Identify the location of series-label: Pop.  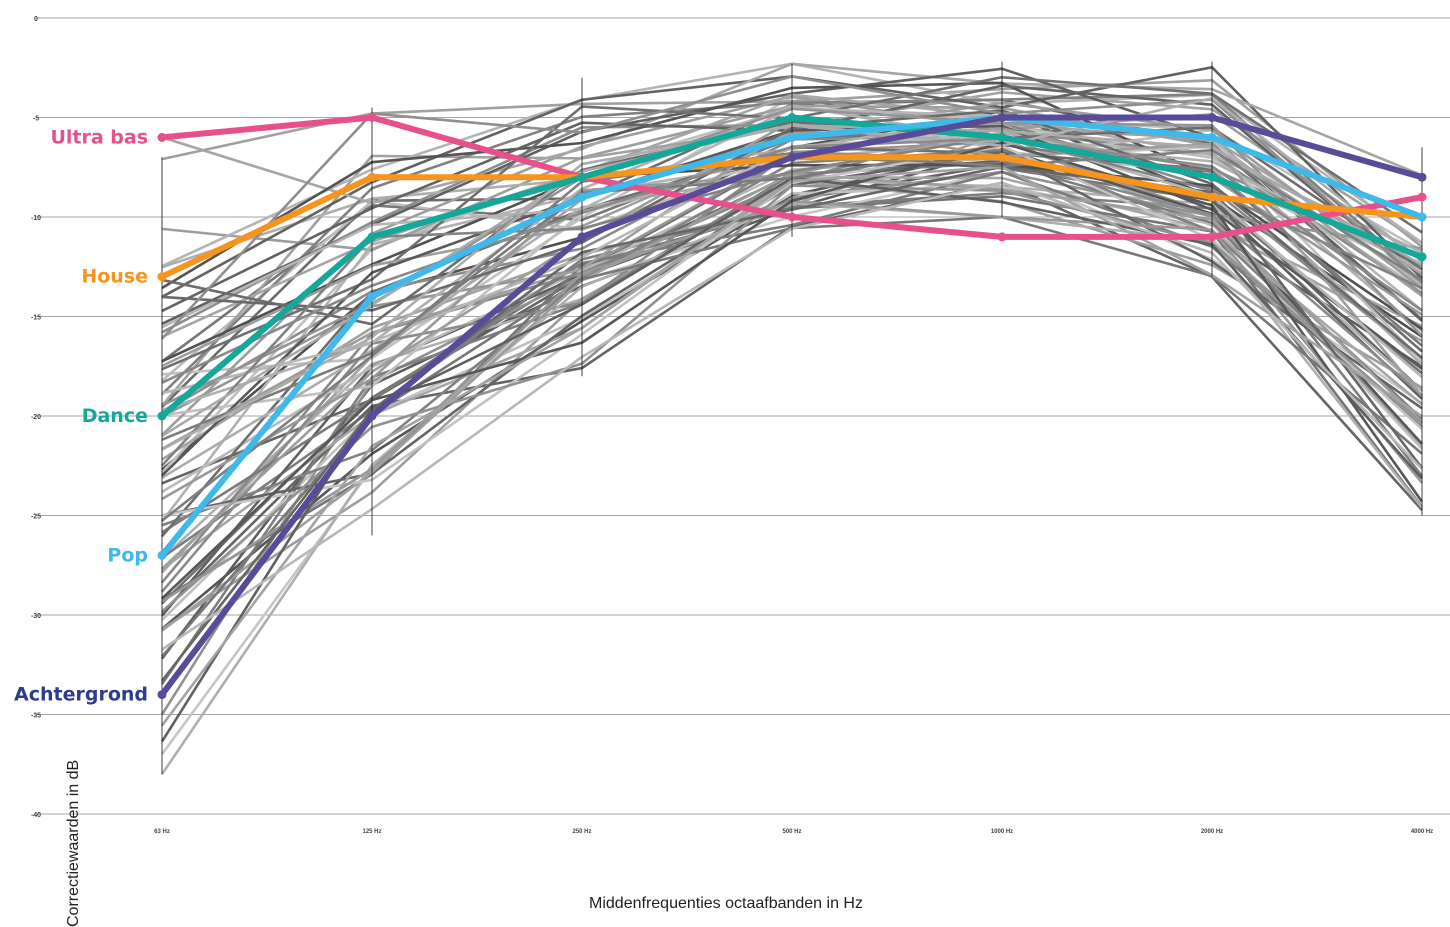
(127, 555).